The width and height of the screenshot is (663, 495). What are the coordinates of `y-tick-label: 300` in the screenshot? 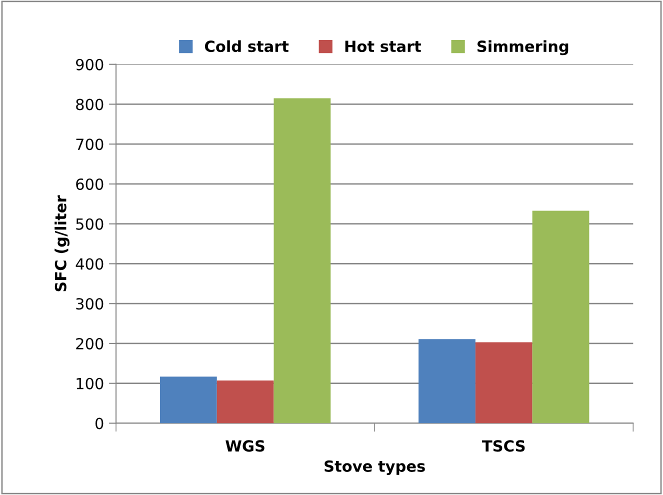 It's located at (90, 304).